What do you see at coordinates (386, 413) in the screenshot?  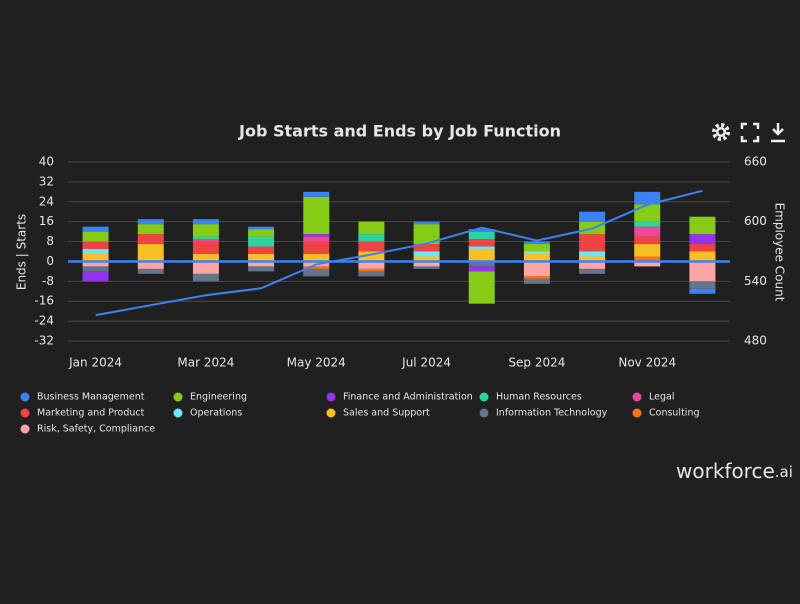 I see `legend-label: Sales and Support` at bounding box center [386, 413].